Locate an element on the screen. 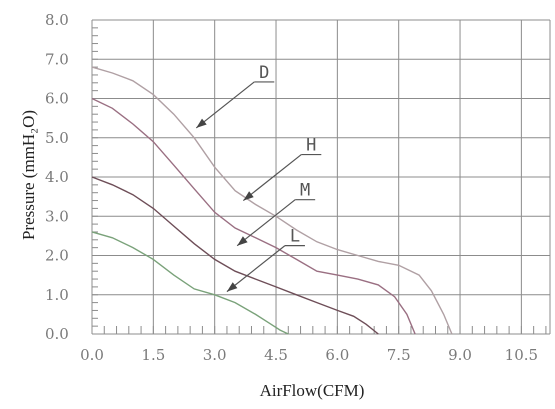 The height and width of the screenshot is (409, 555). callout-d: D is located at coordinates (235, 96).